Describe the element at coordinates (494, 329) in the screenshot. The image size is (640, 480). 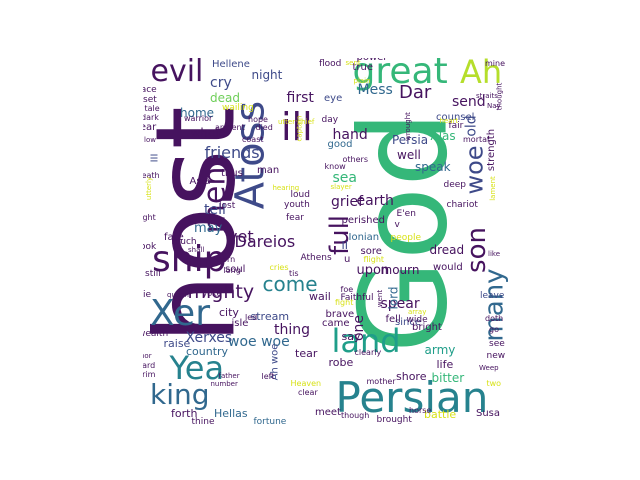
I see `word-154: go` at that location.